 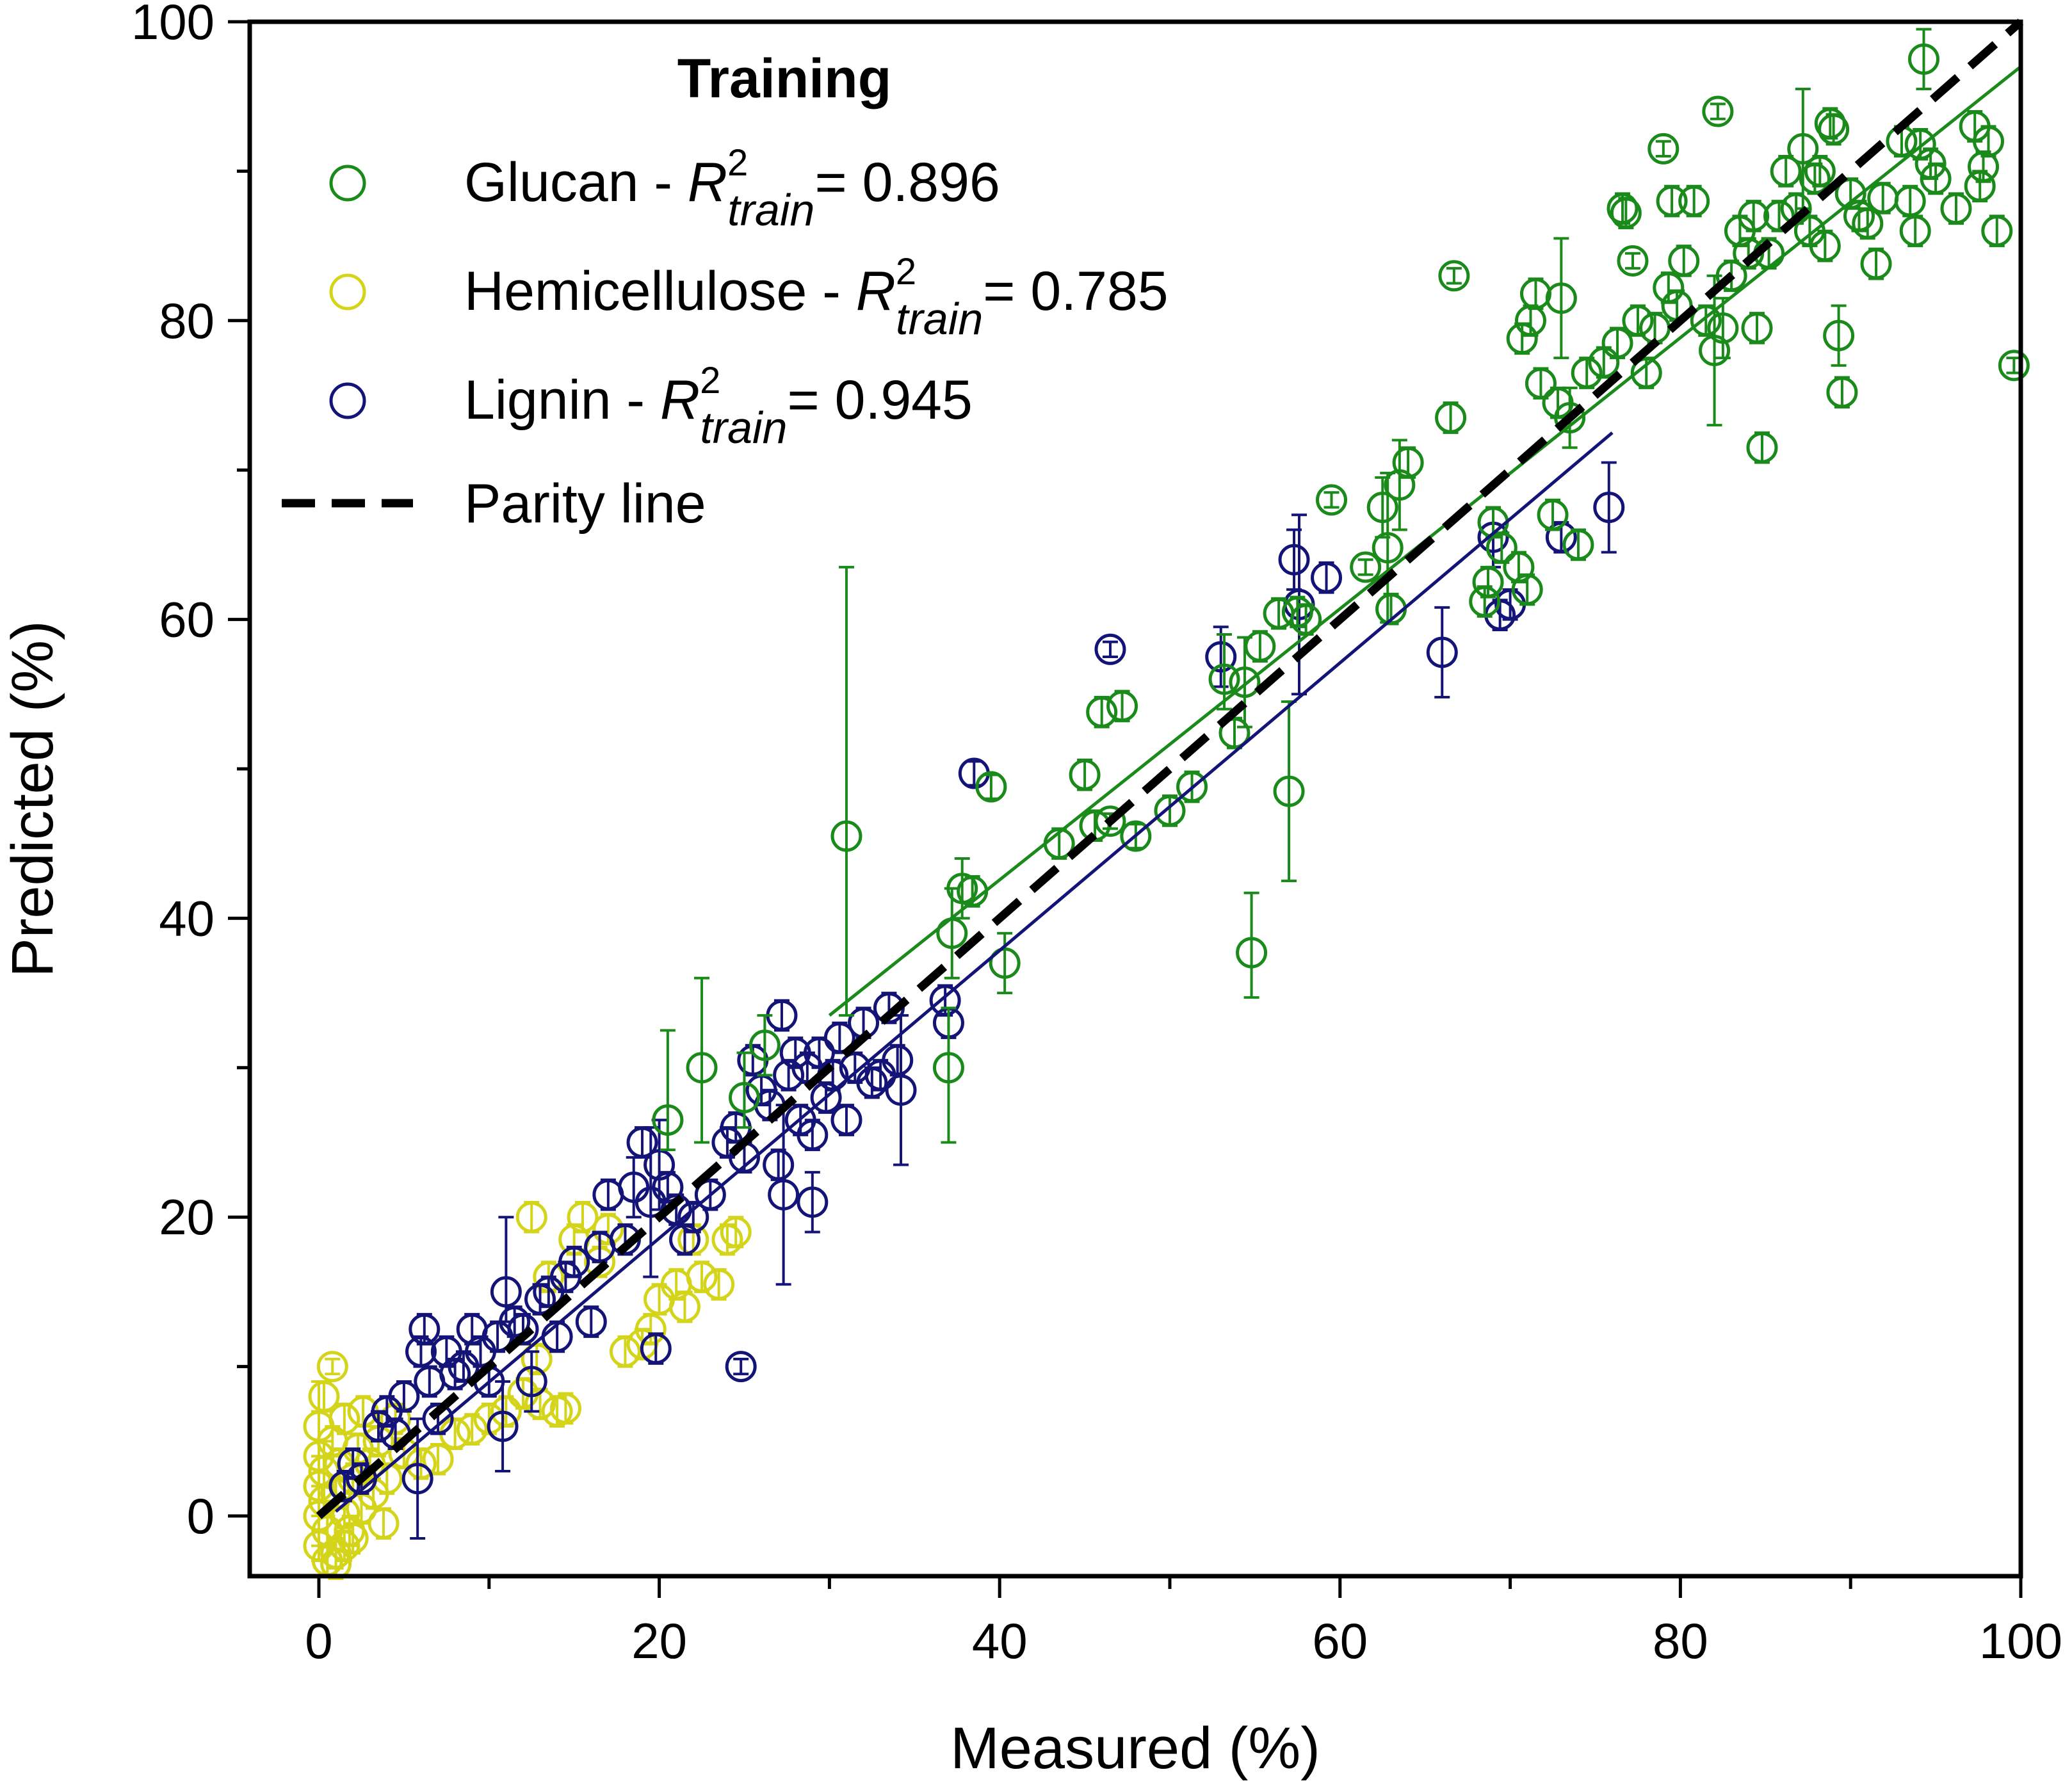 What do you see at coordinates (1135, 1748) in the screenshot?
I see `x-axis-label: Measured (%)` at bounding box center [1135, 1748].